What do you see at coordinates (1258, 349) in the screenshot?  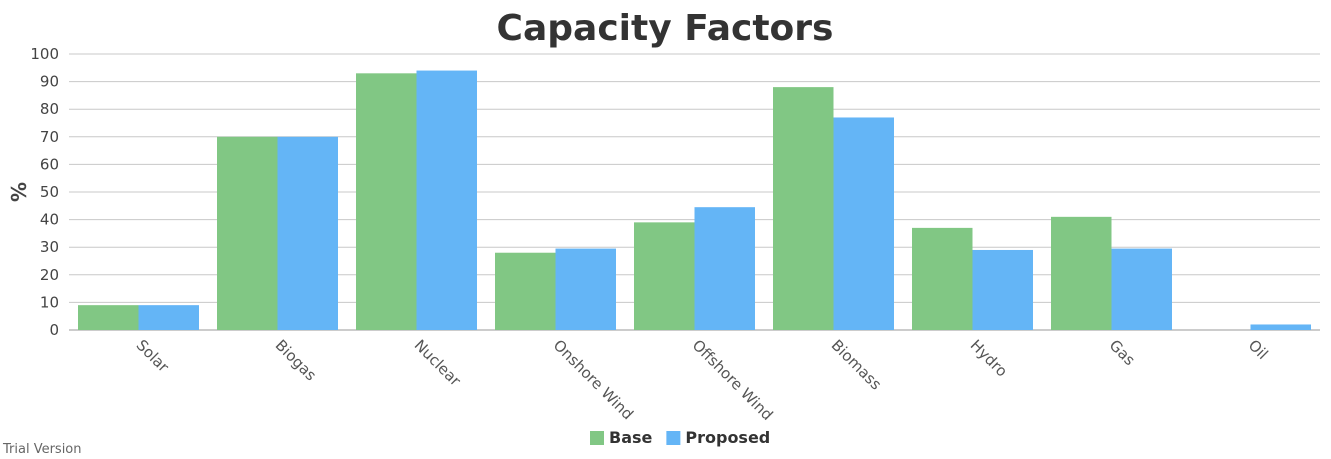 I see `x-tick-label: Oil` at bounding box center [1258, 349].